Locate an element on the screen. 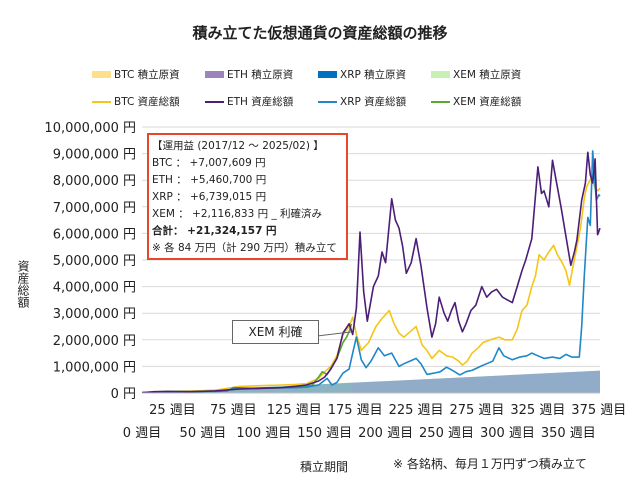 The image size is (640, 480). legend-item-xrp-principal: XRP 積立原資 is located at coordinates (374, 74).